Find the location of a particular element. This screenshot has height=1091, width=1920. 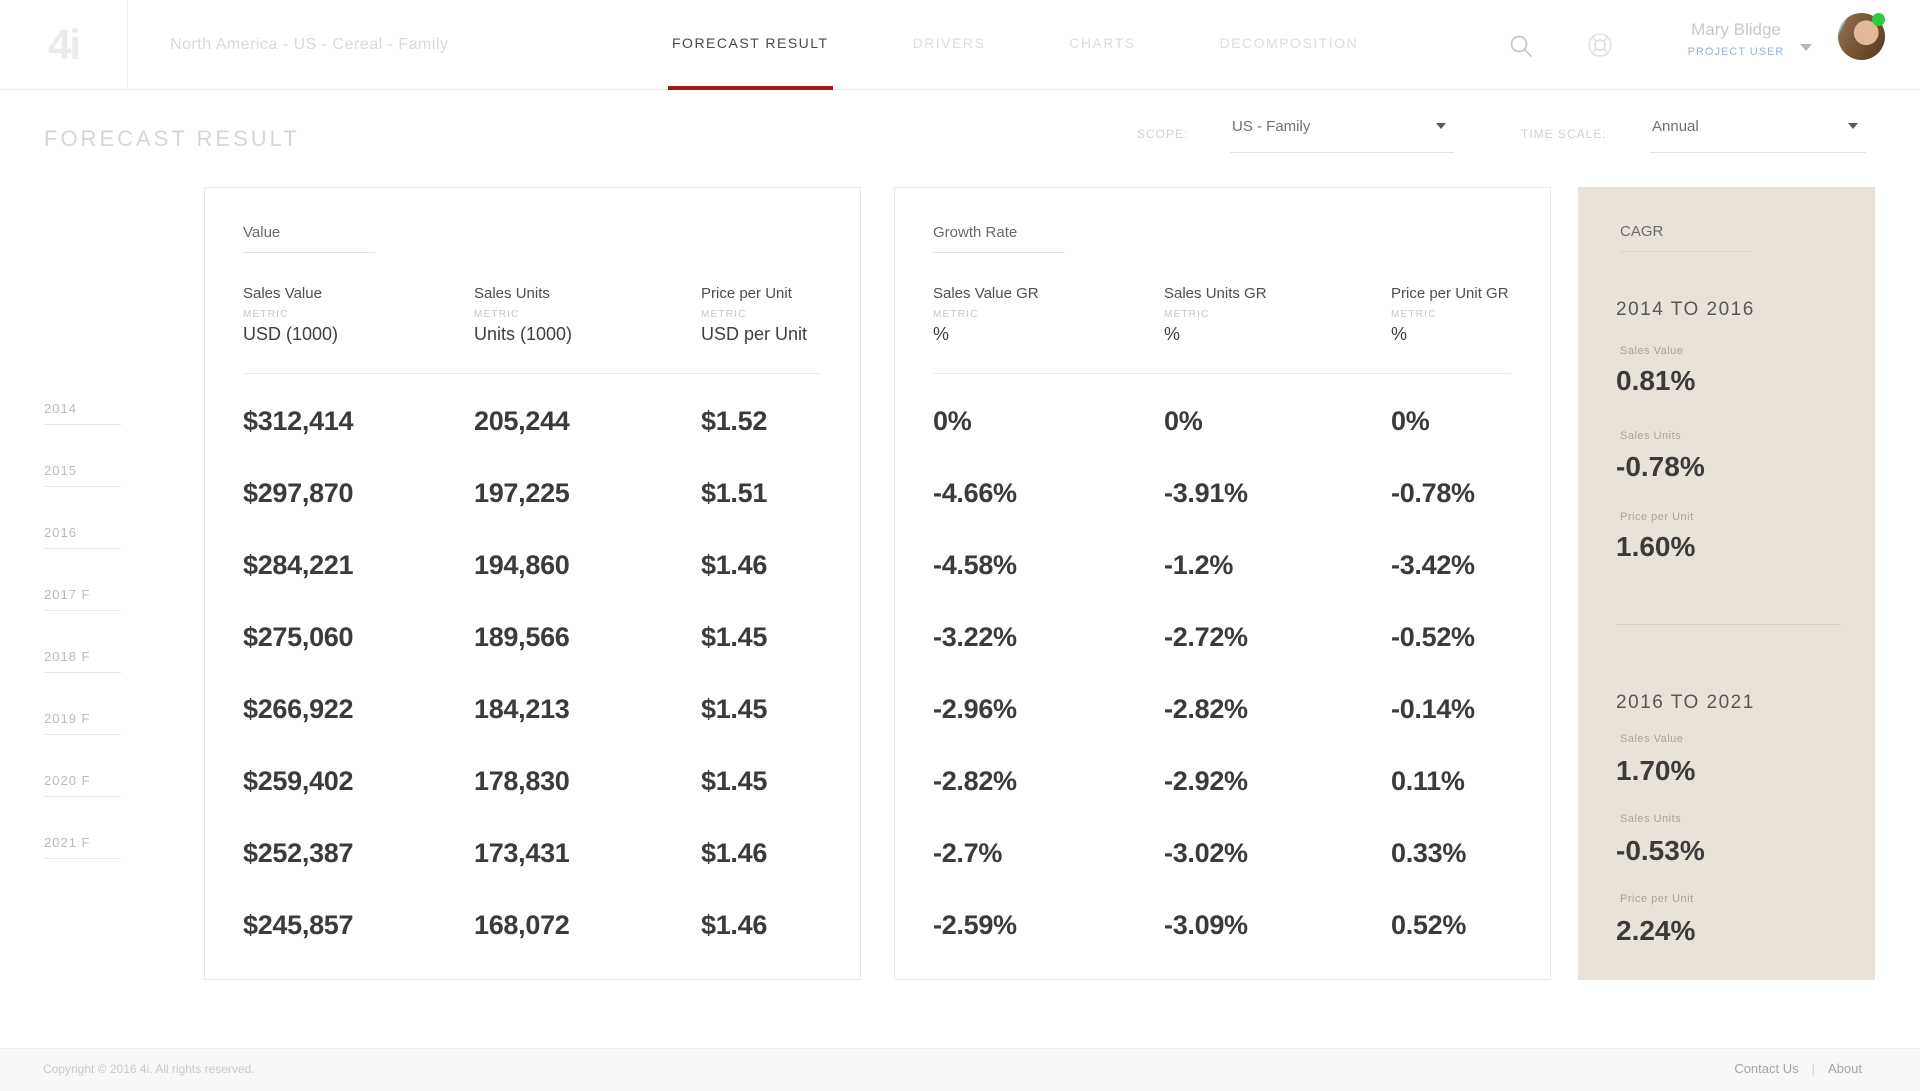

column-header-price-per-unit: Price per Unit METRIC USD per Unit is located at coordinates (754, 314).